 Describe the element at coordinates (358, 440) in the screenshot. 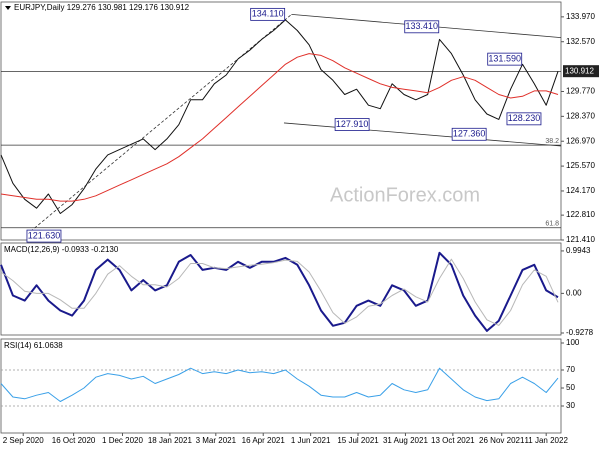

I see `x-tick-label: 15 Jul 2021` at that location.